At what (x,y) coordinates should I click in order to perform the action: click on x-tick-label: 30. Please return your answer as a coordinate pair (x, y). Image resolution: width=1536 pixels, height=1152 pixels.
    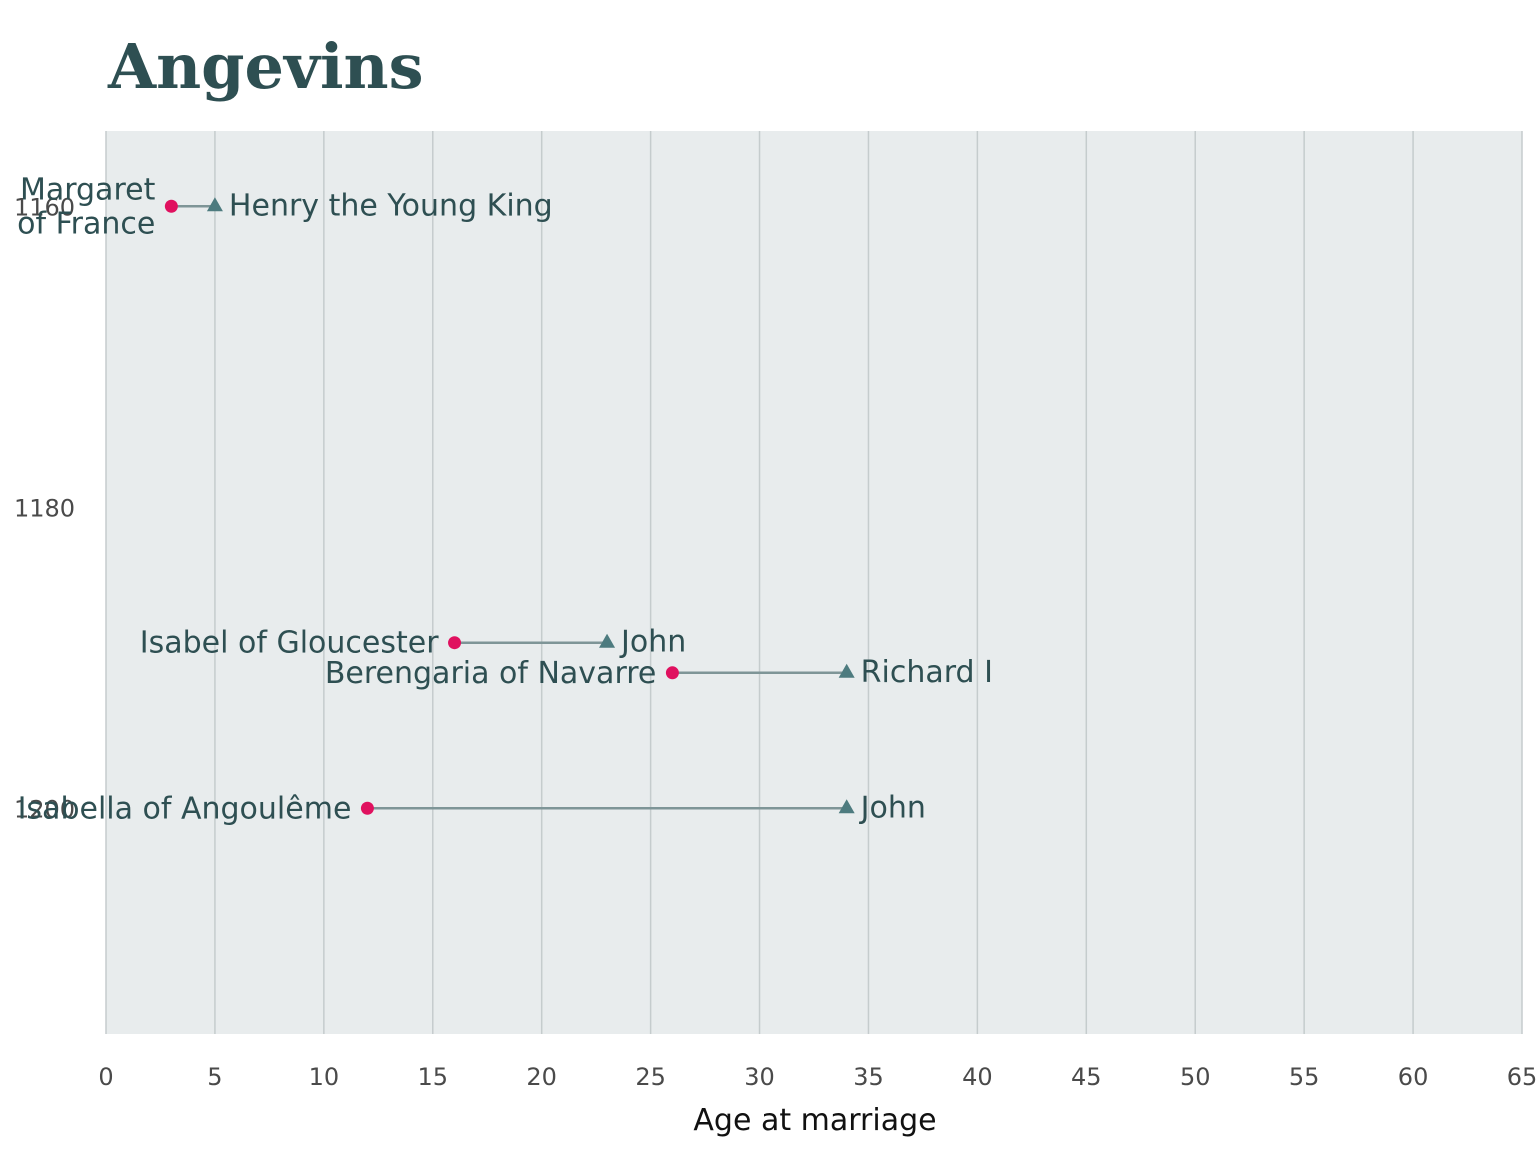
    Looking at the image, I should click on (759, 1077).